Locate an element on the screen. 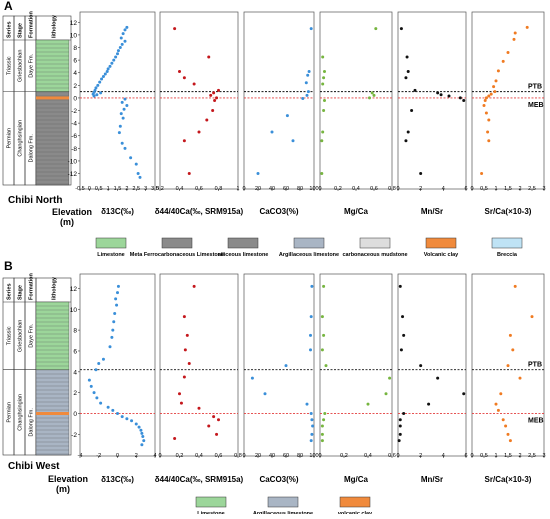 This screenshot has width=550, height=519. y-tick-label: 0 is located at coordinates (75, 414).